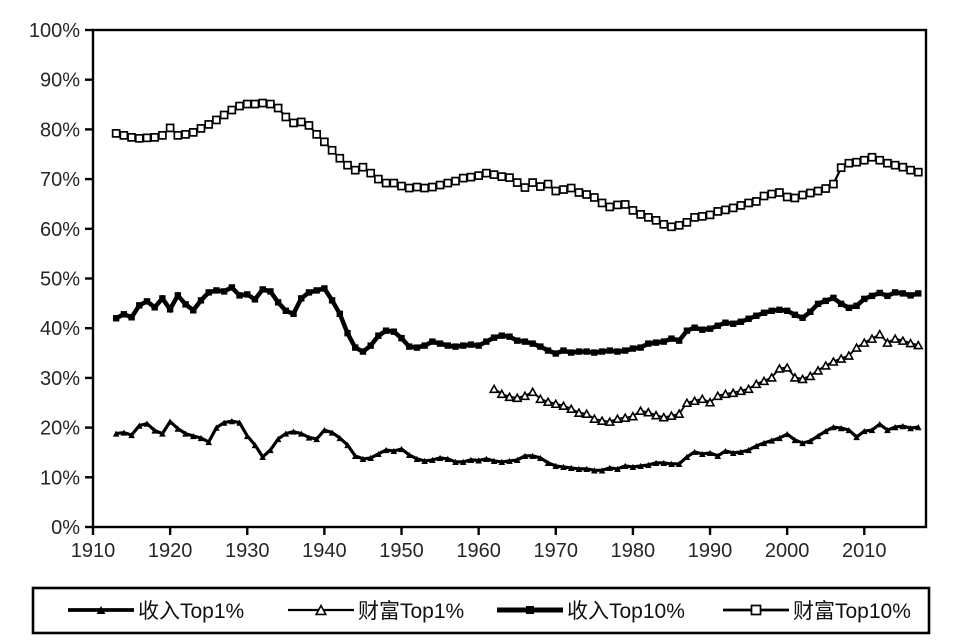  I want to click on y-tick-label: 0%, so click(65, 528).